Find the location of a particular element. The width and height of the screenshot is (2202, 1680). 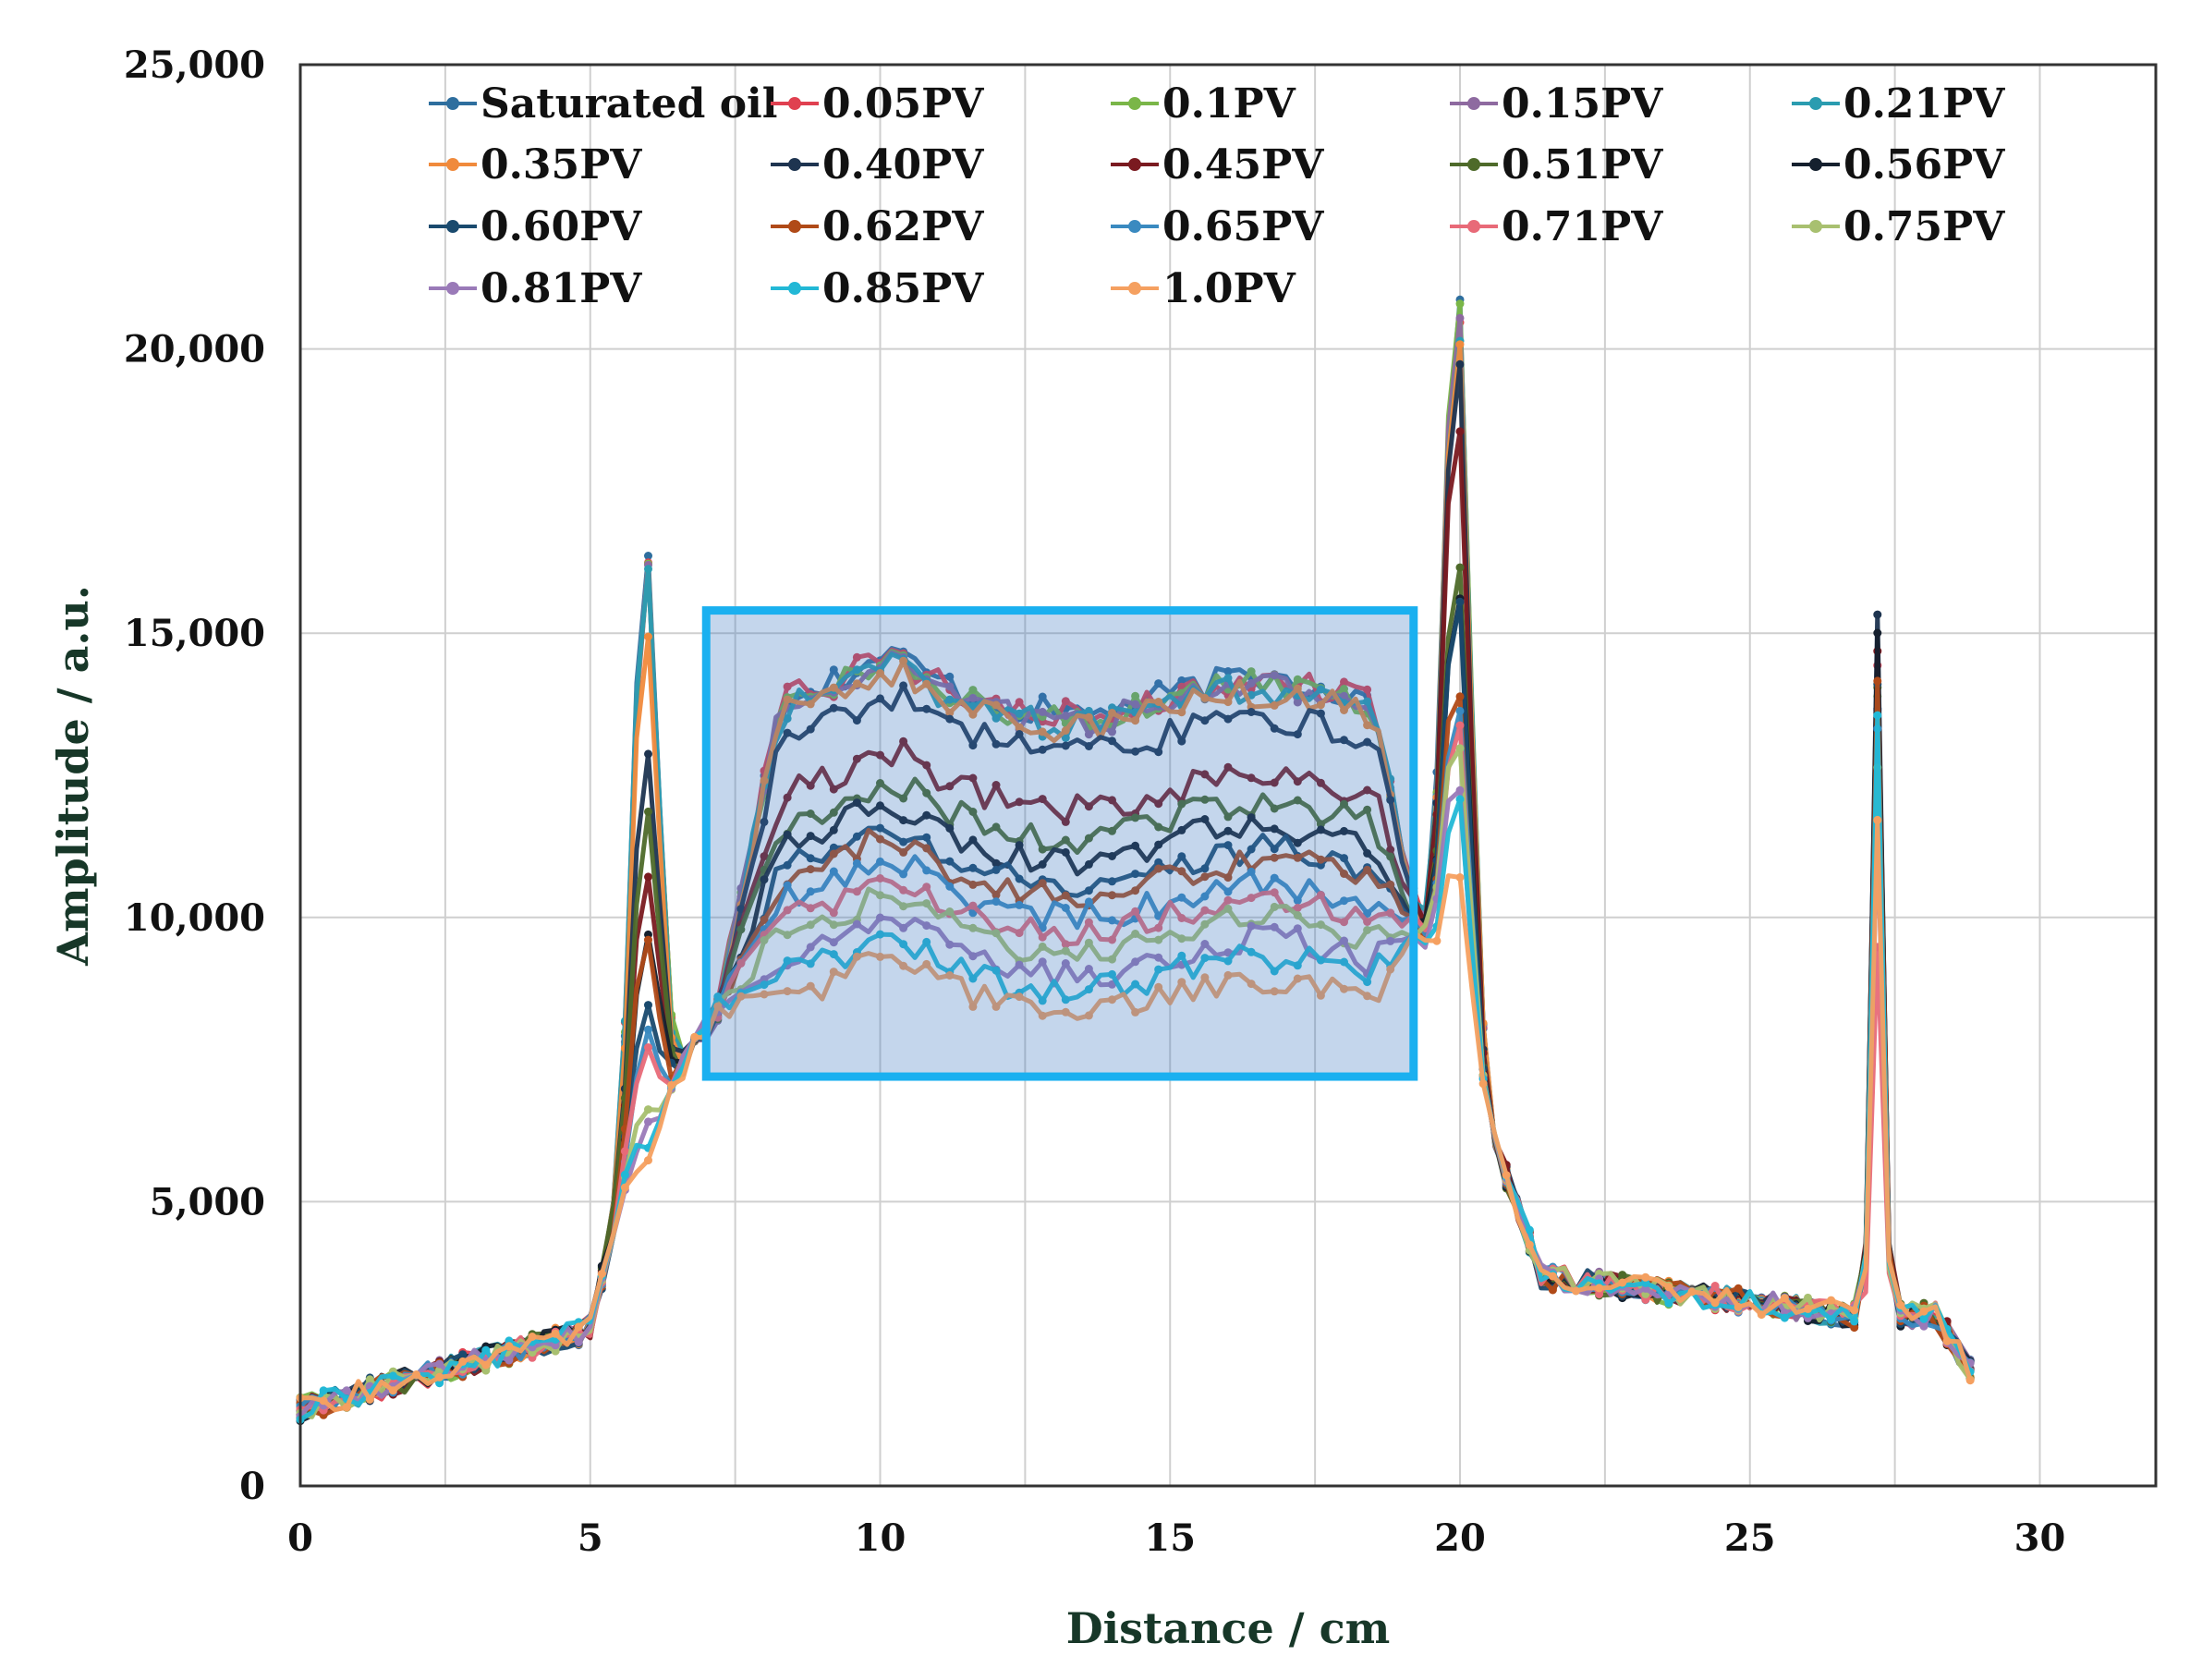

y-tick-label: 10,000 is located at coordinates (194, 918).